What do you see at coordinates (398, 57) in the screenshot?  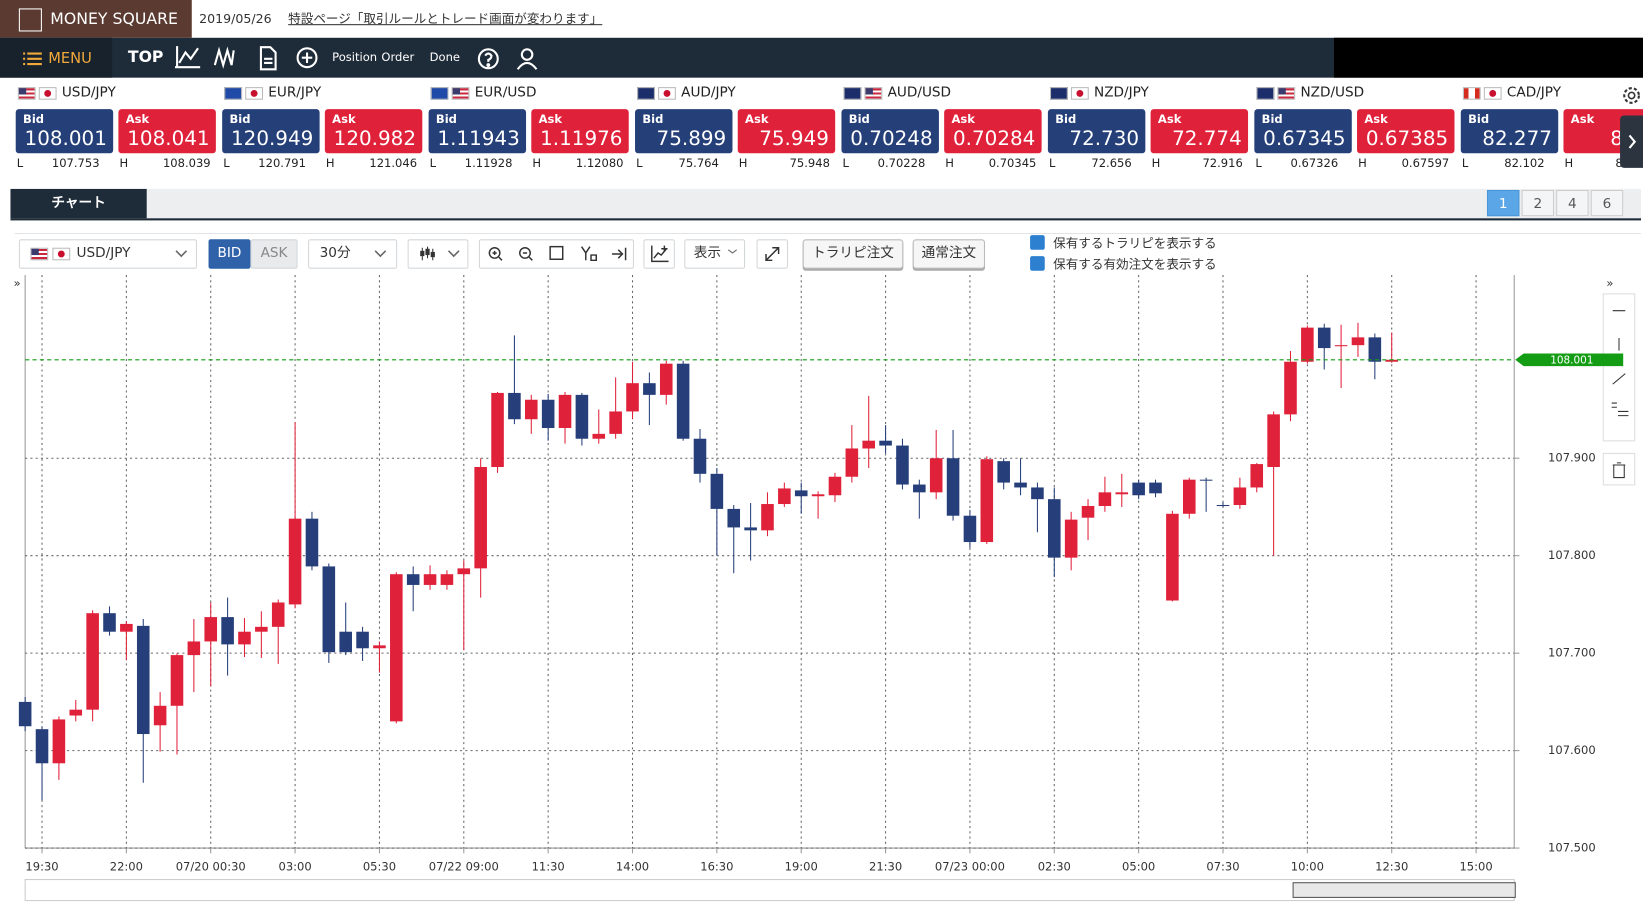 I see `nav-order: Order` at bounding box center [398, 57].